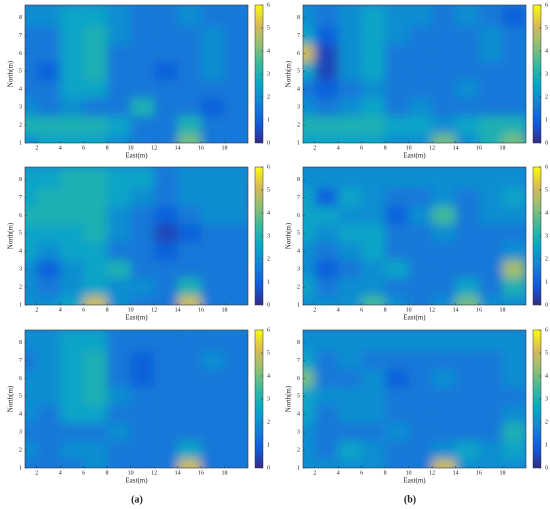  Describe the element at coordinates (11, 73) in the screenshot. I see `y-axis-label: North(m)` at that location.